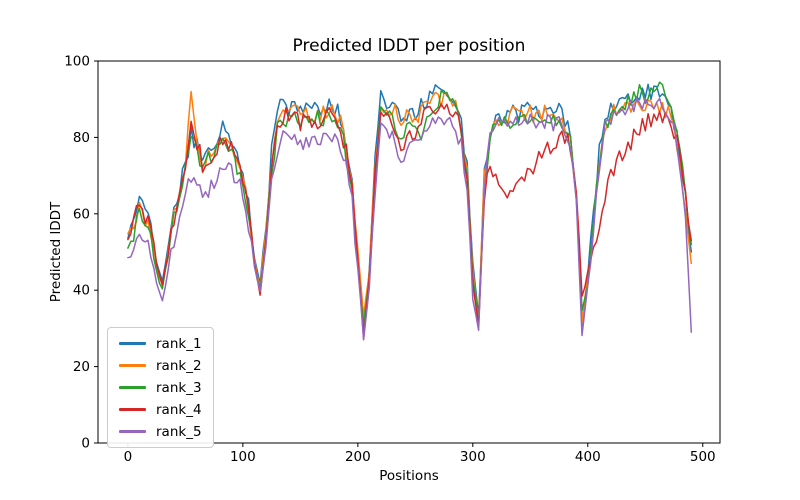  What do you see at coordinates (179, 365) in the screenshot?
I see `legend-label: rank_2` at bounding box center [179, 365].